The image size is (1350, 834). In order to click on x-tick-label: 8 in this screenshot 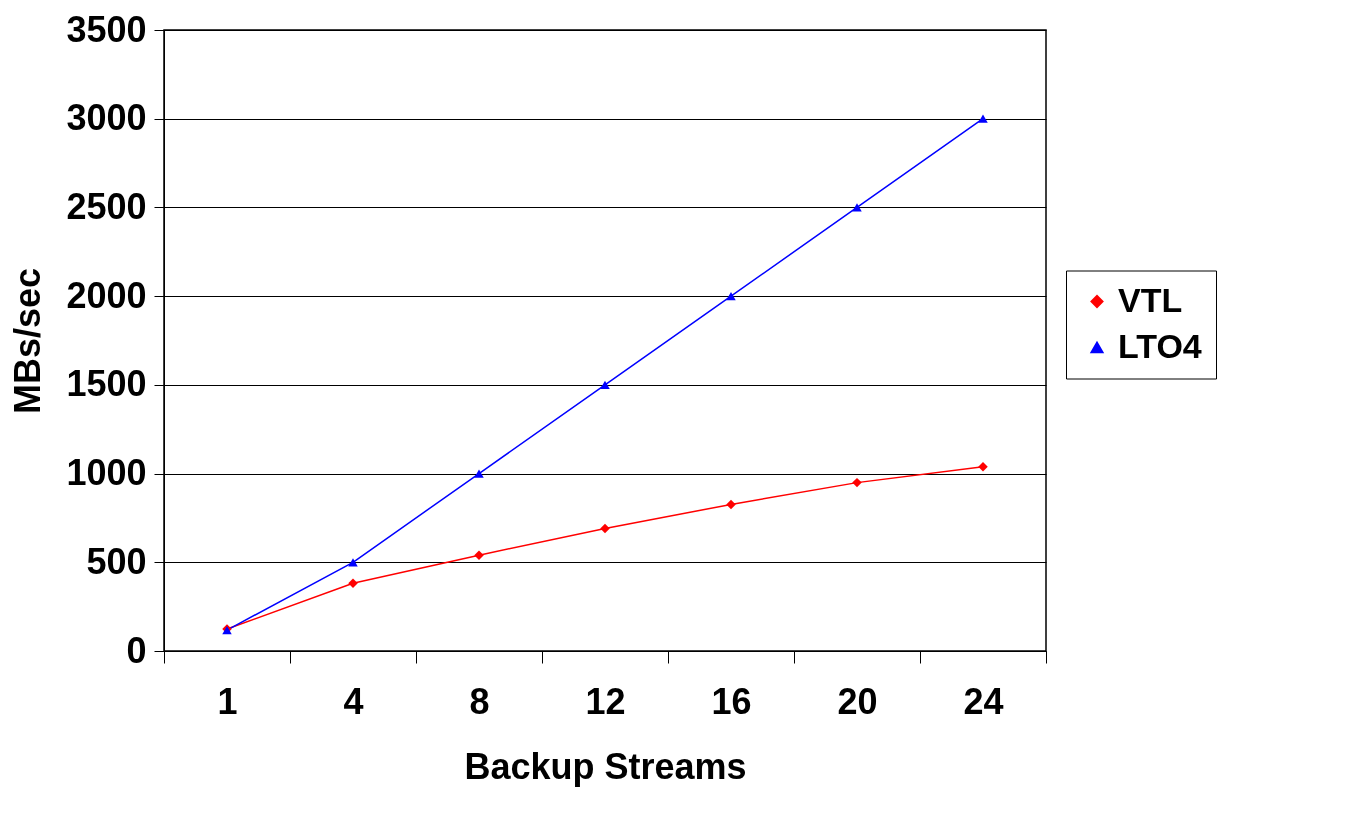, I will do `click(479, 701)`.